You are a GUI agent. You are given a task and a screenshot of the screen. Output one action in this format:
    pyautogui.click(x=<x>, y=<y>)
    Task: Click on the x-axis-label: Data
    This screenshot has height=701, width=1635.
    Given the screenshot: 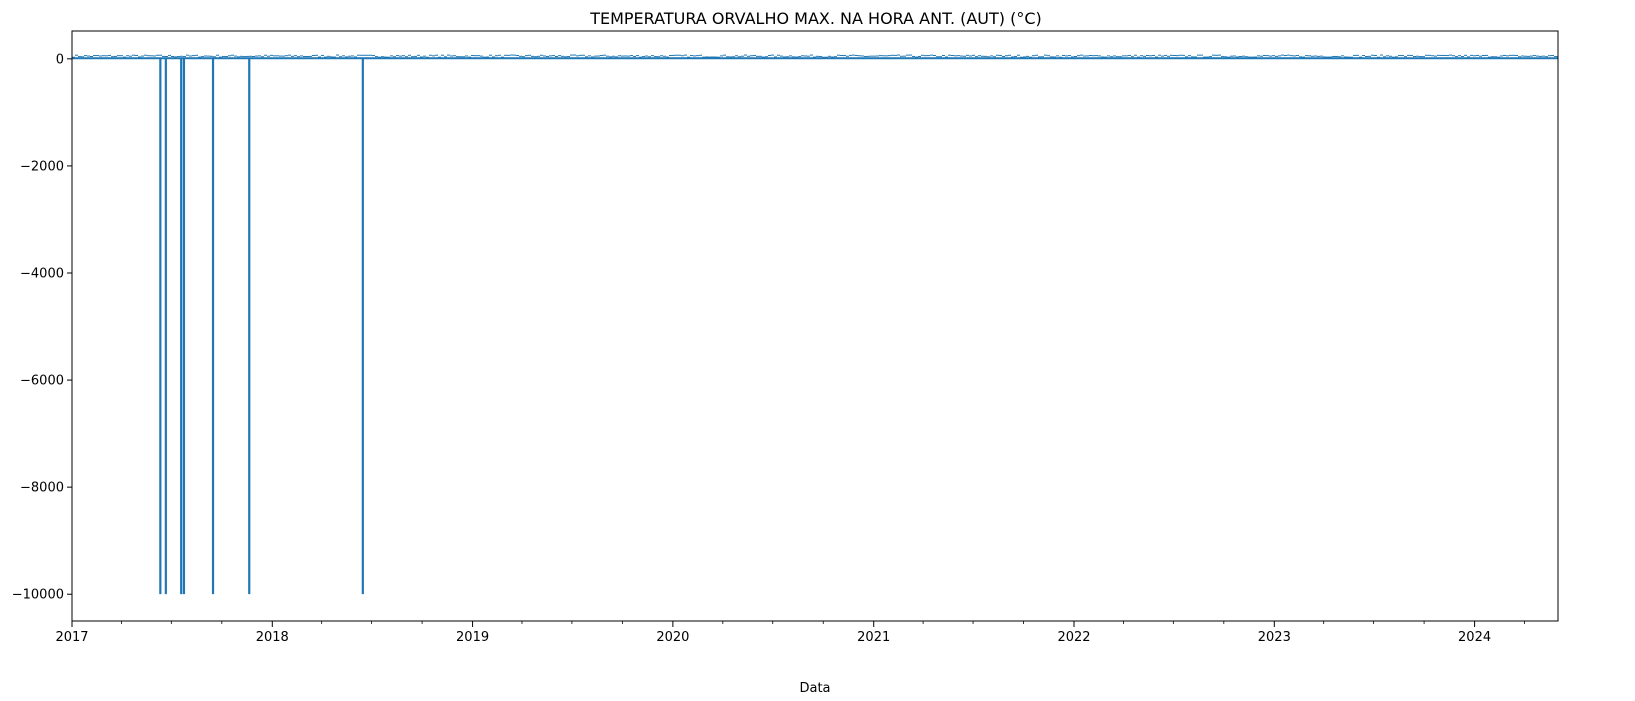 What is the action you would take?
    pyautogui.click(x=814, y=688)
    